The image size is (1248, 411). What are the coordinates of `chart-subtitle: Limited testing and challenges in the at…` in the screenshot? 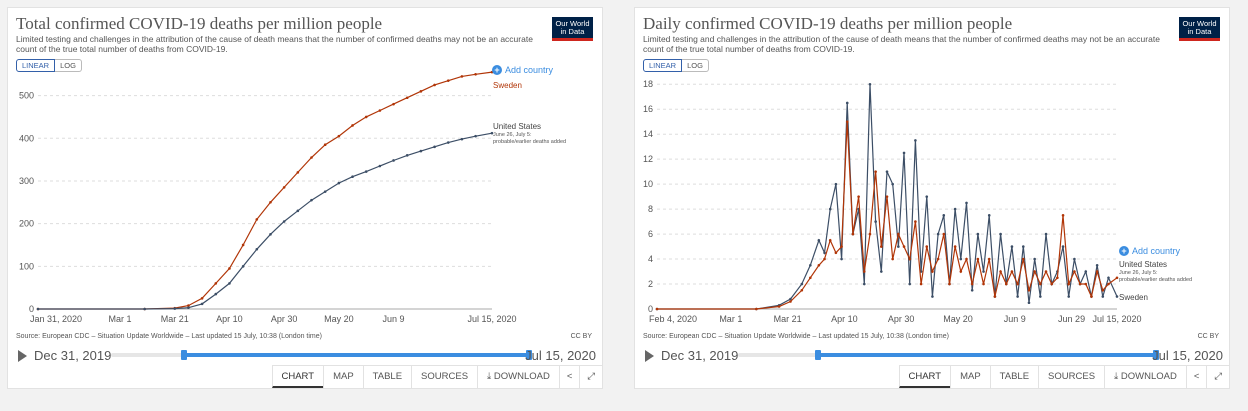 It's located at (274, 44).